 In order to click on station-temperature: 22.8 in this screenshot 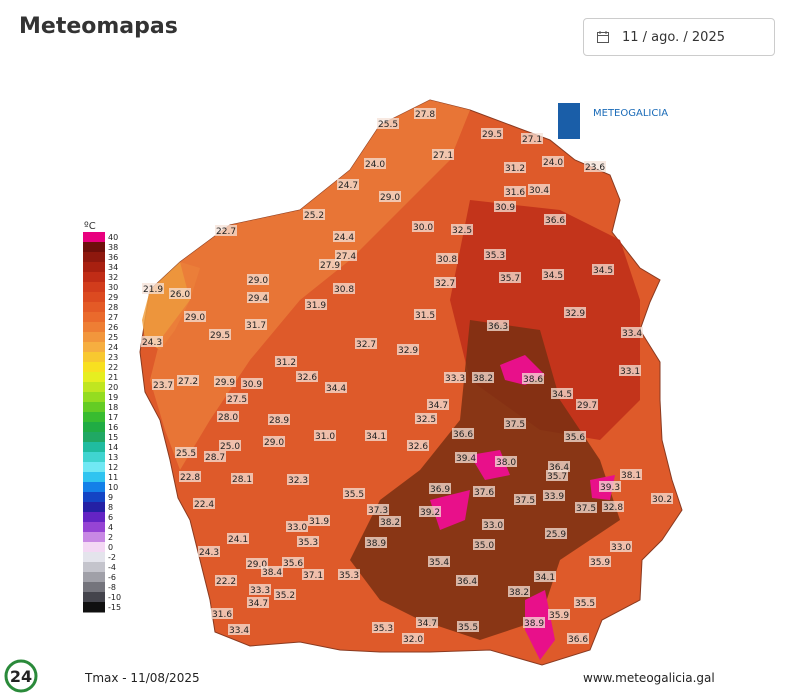, I will do `click(190, 478)`.